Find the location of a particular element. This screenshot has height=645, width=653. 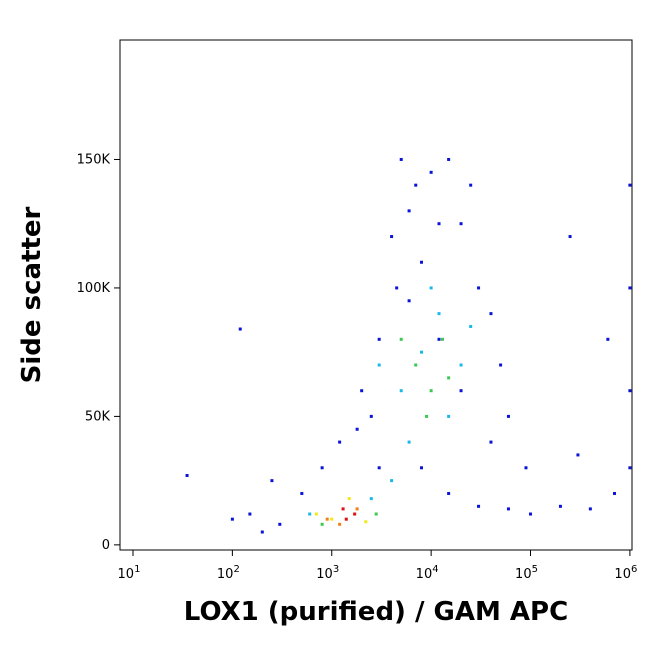

x-tick-label: 10³ is located at coordinates (327, 573).